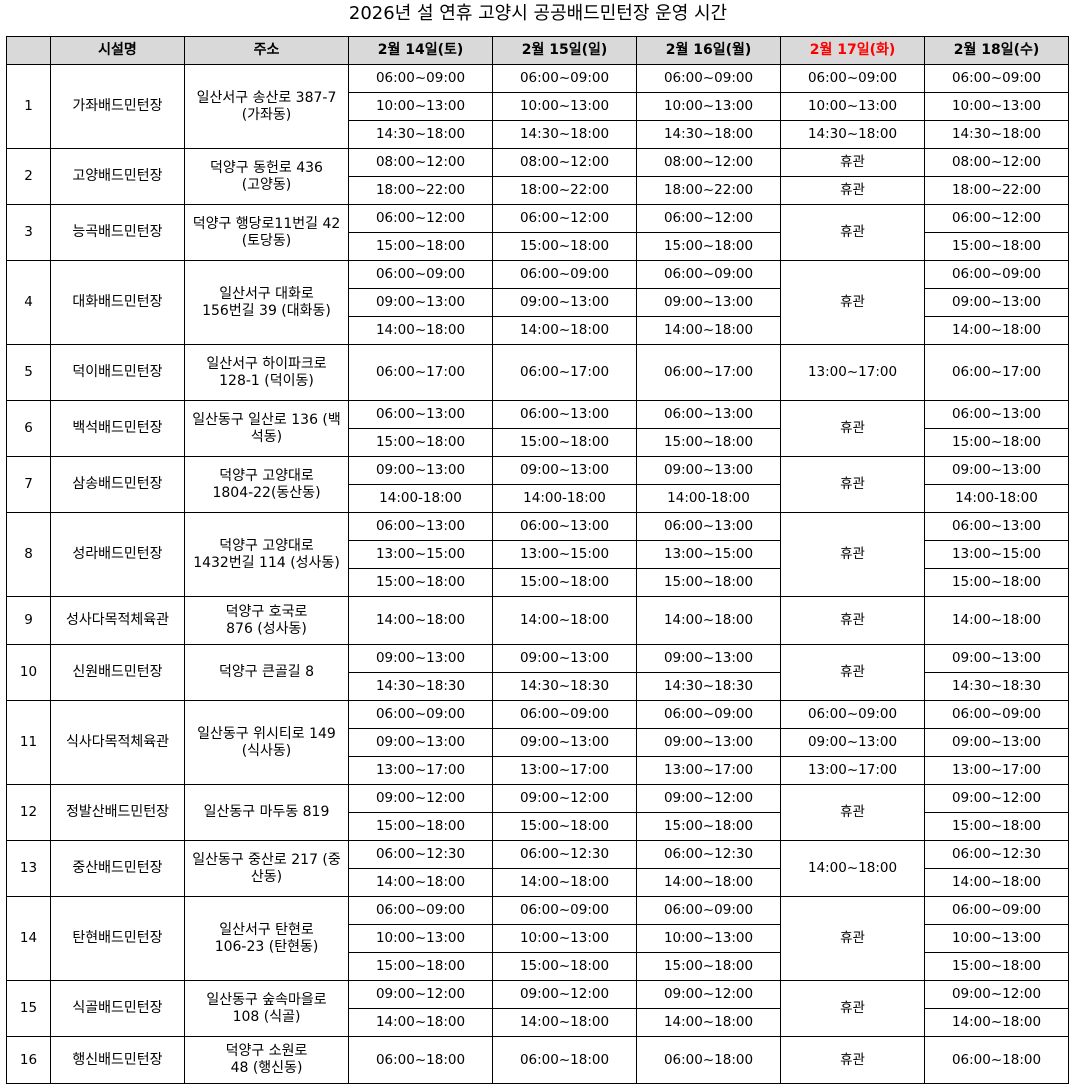  Describe the element at coordinates (117, 868) in the screenshot. I see `facility-name: 중산배드민턴장` at that location.